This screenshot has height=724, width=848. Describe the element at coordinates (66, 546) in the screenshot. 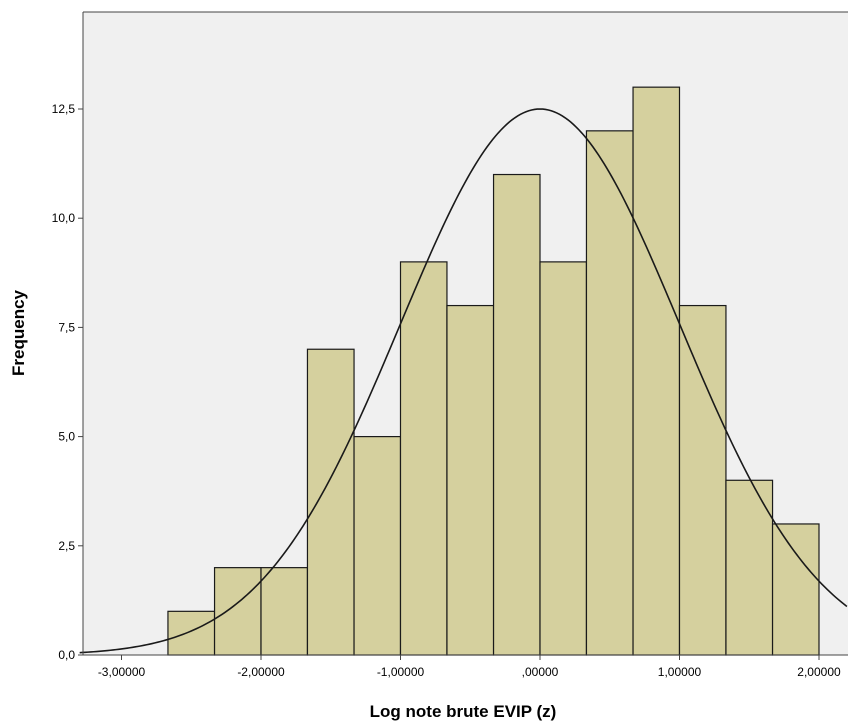

I see `y-tick-label: 2,5` at that location.